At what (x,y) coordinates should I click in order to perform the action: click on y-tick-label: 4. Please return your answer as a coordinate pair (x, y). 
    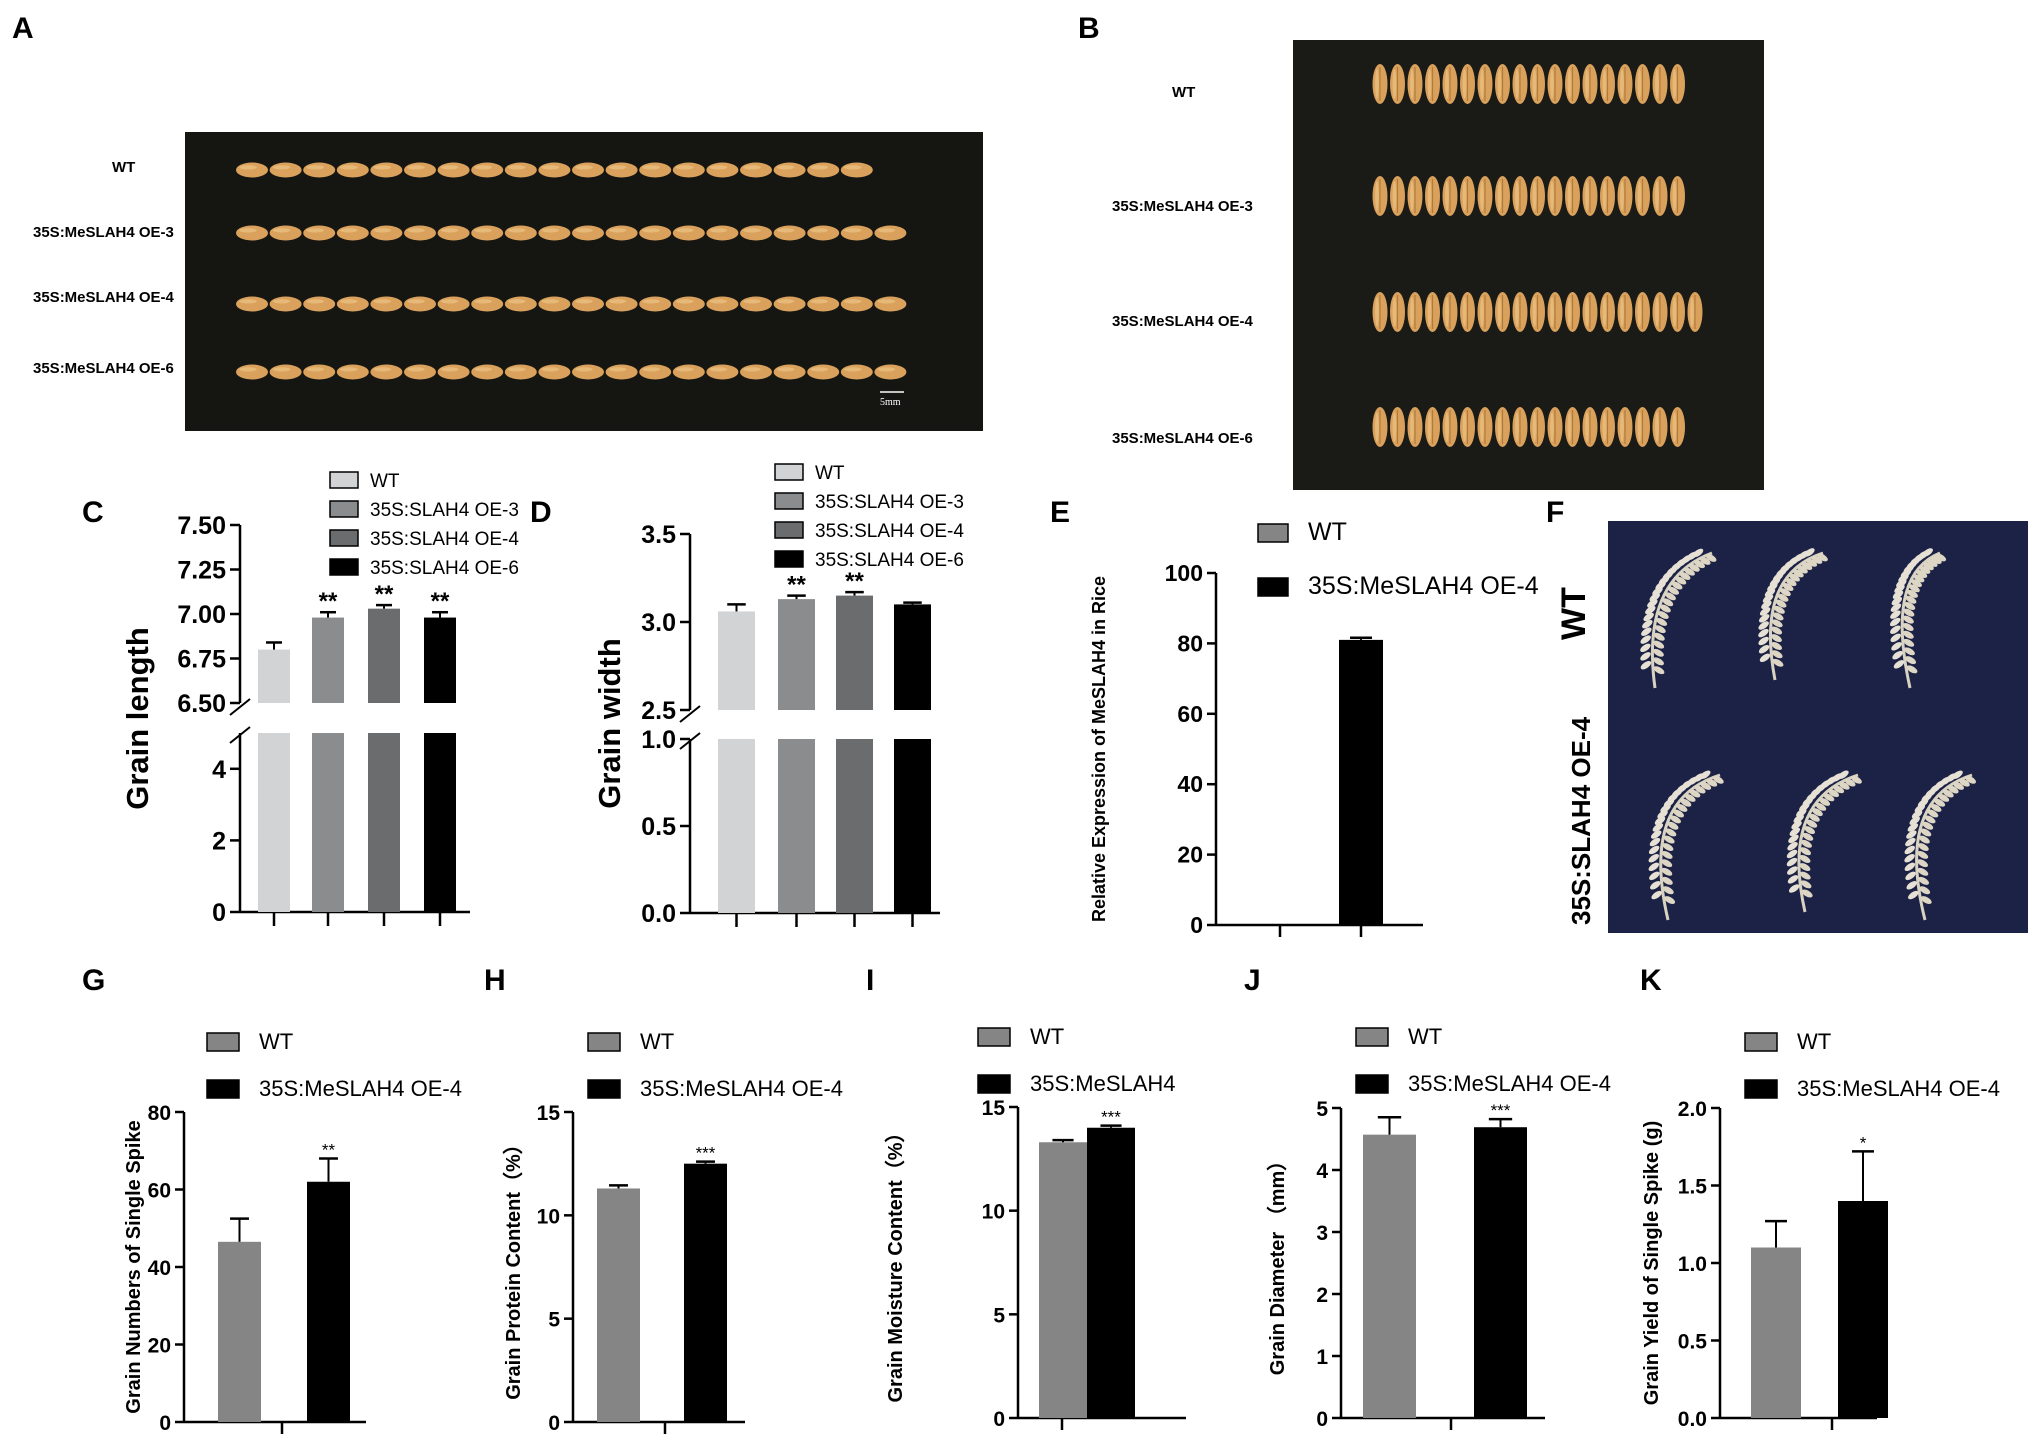
    Looking at the image, I should click on (219, 770).